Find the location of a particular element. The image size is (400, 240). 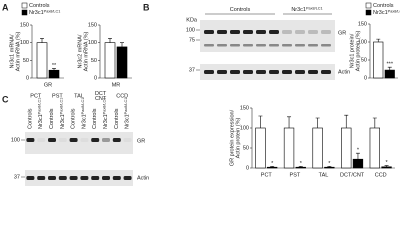

y-axis-label: GR protein expression/ is located at coordinates (232, 137).